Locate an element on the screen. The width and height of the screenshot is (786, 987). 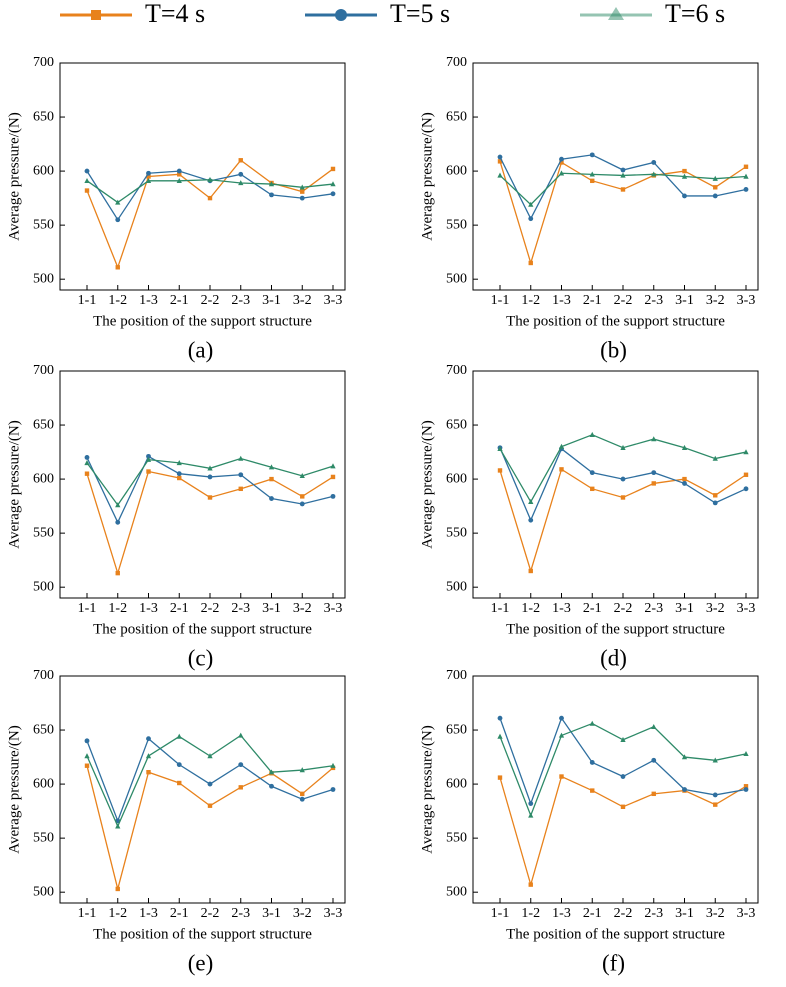
panel-label: (b) is located at coordinates (613, 349).